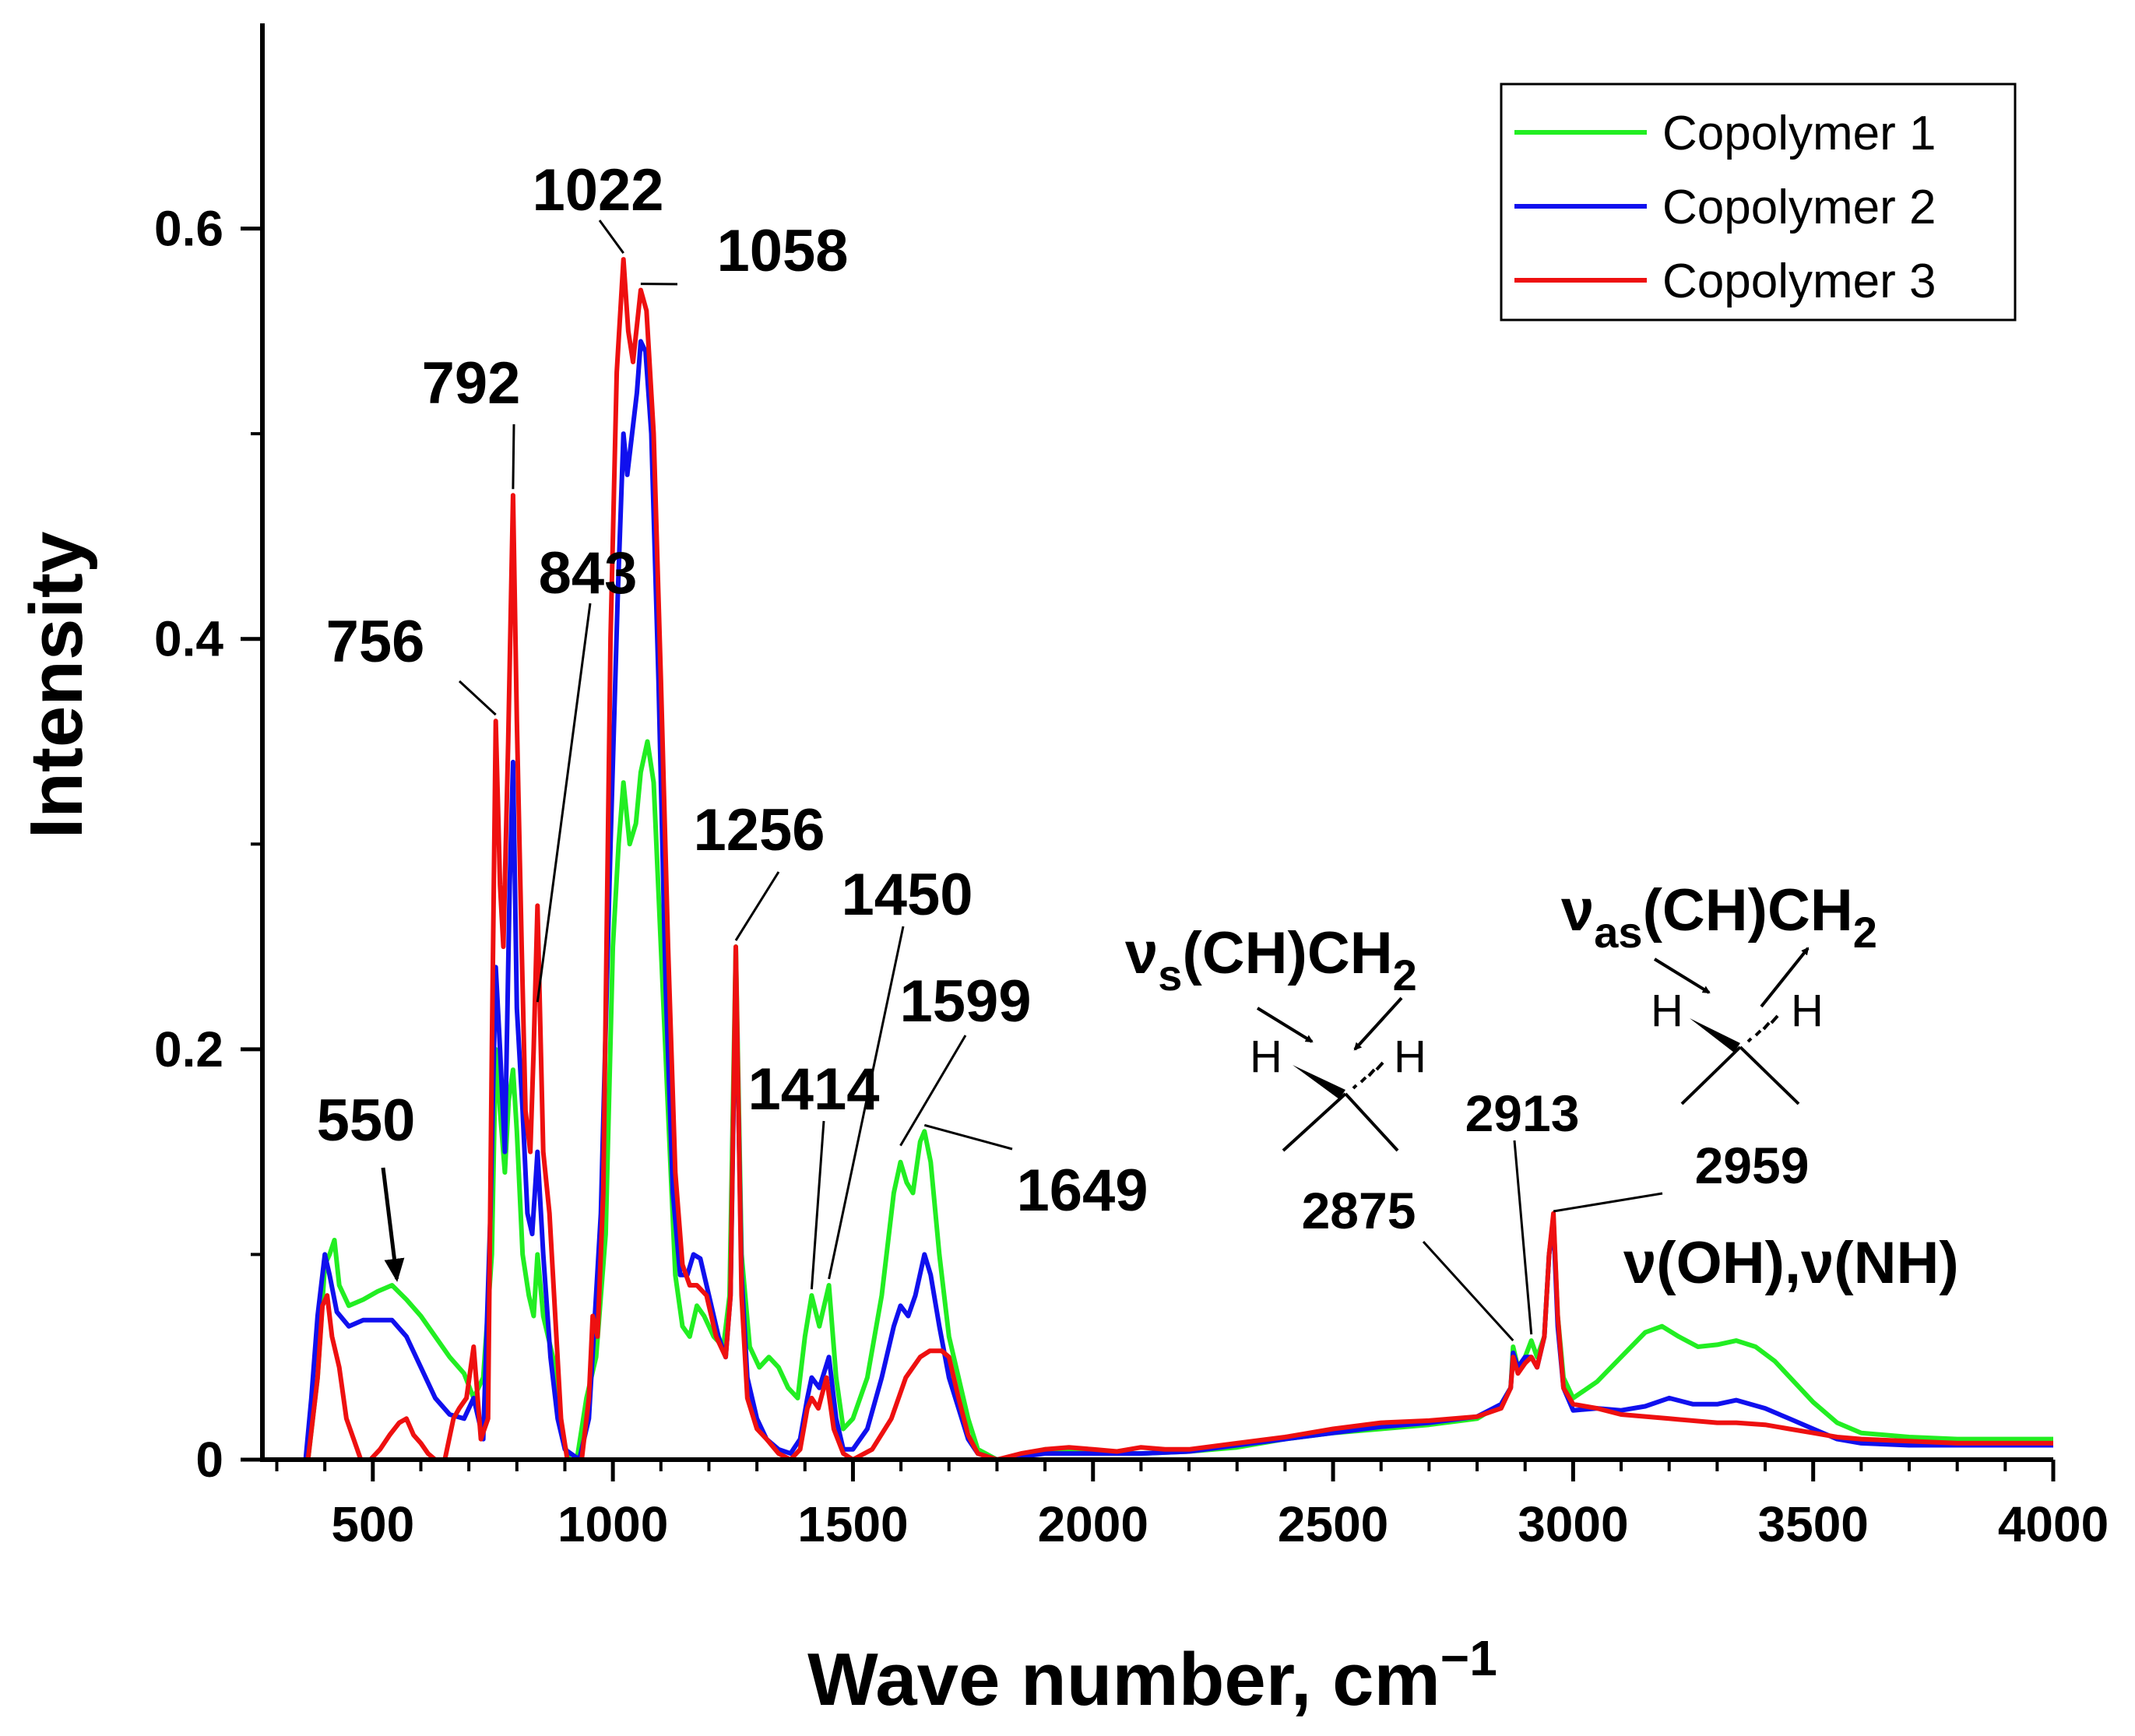  I want to click on legend-items: Copolymer 1 Copolymer 2 Copolymer 3, so click(1725, 207).